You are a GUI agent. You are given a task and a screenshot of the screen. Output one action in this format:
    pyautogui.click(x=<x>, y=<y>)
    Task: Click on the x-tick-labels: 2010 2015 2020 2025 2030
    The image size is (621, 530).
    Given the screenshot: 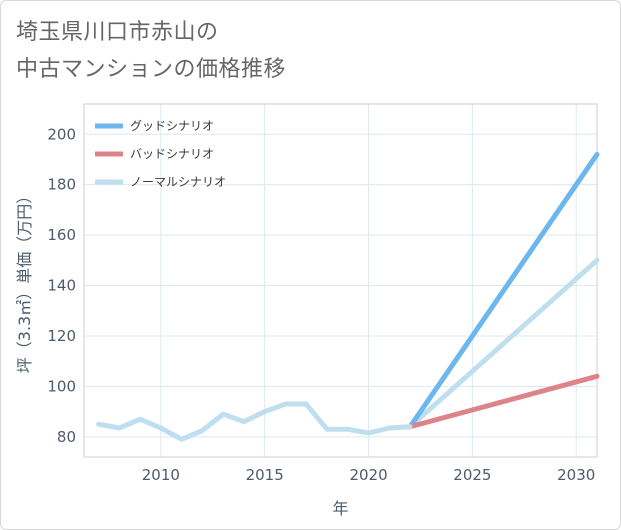 What is the action you would take?
    pyautogui.click(x=369, y=475)
    